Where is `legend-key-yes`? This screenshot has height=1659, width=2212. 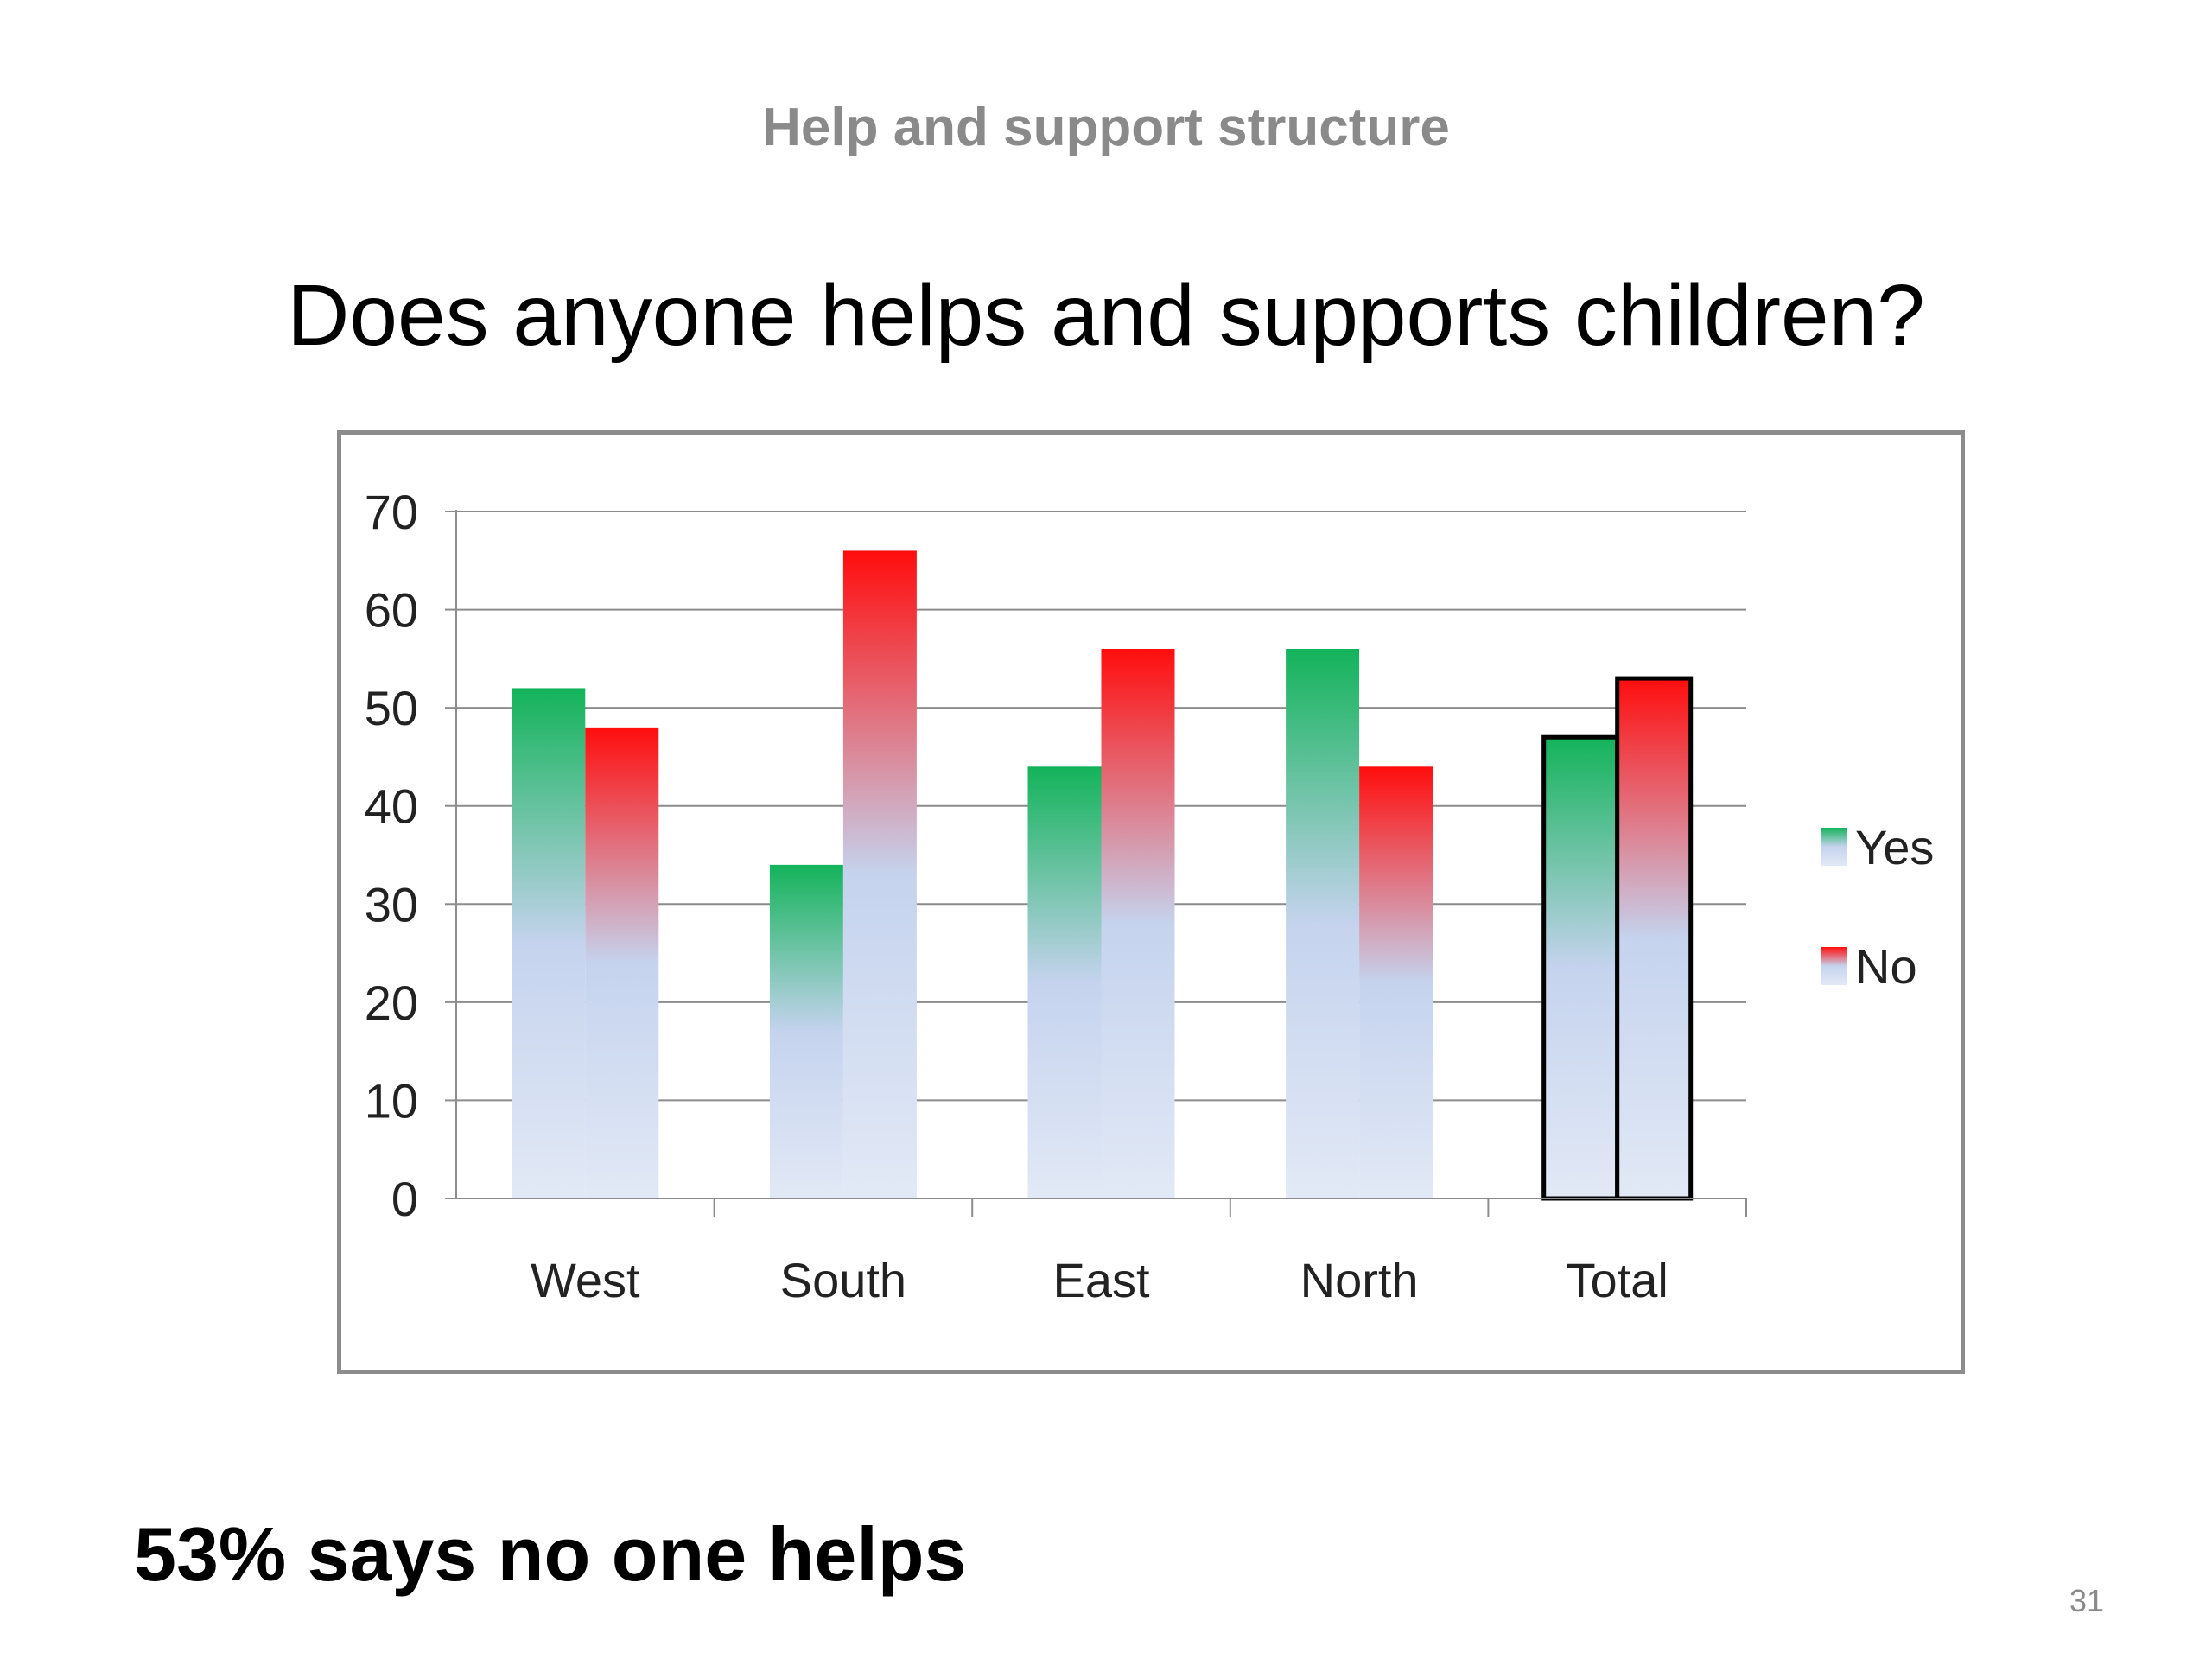
legend-key-yes is located at coordinates (1834, 847).